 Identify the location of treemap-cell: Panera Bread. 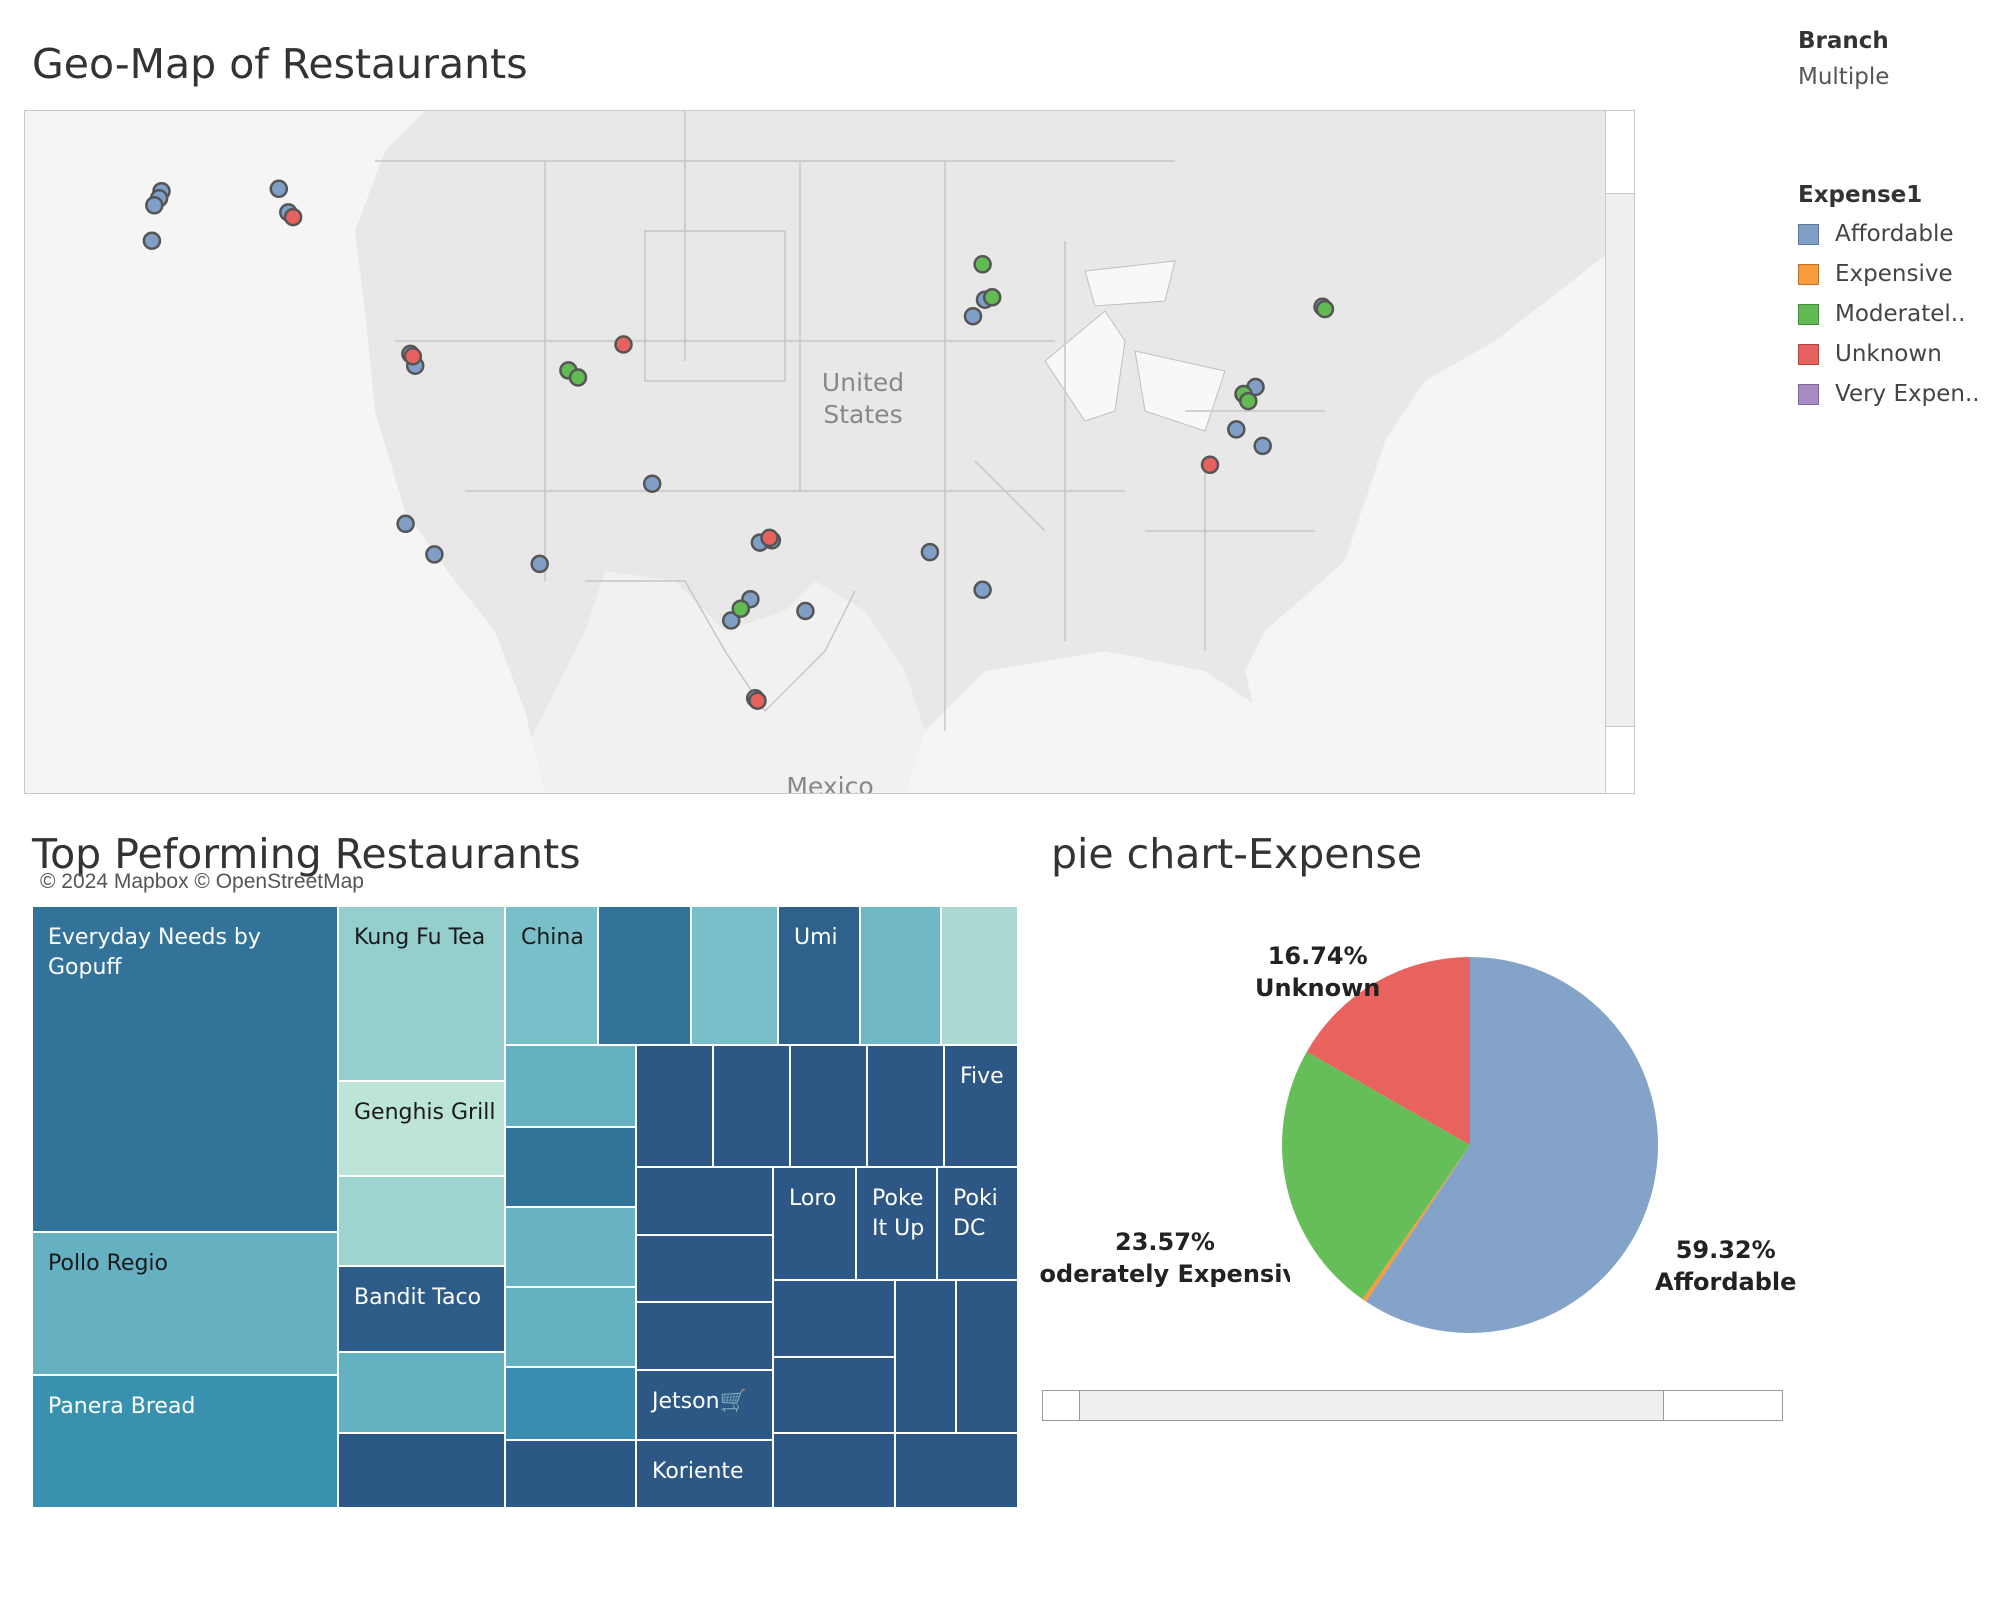
(185, 1441).